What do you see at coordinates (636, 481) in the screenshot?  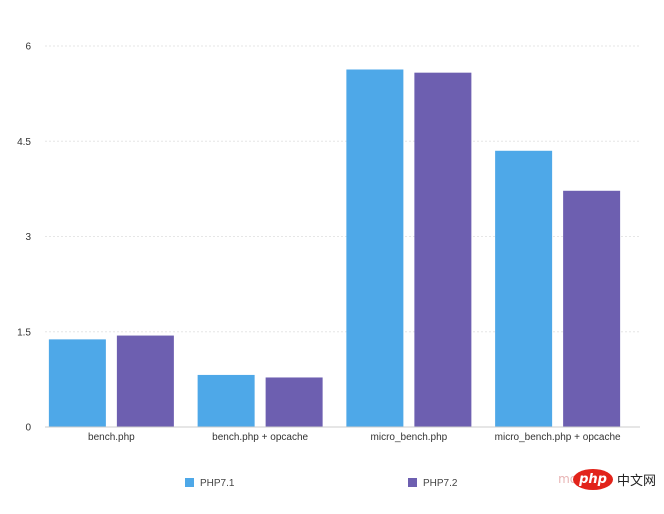 I see `watermark-site-name: 中文网` at bounding box center [636, 481].